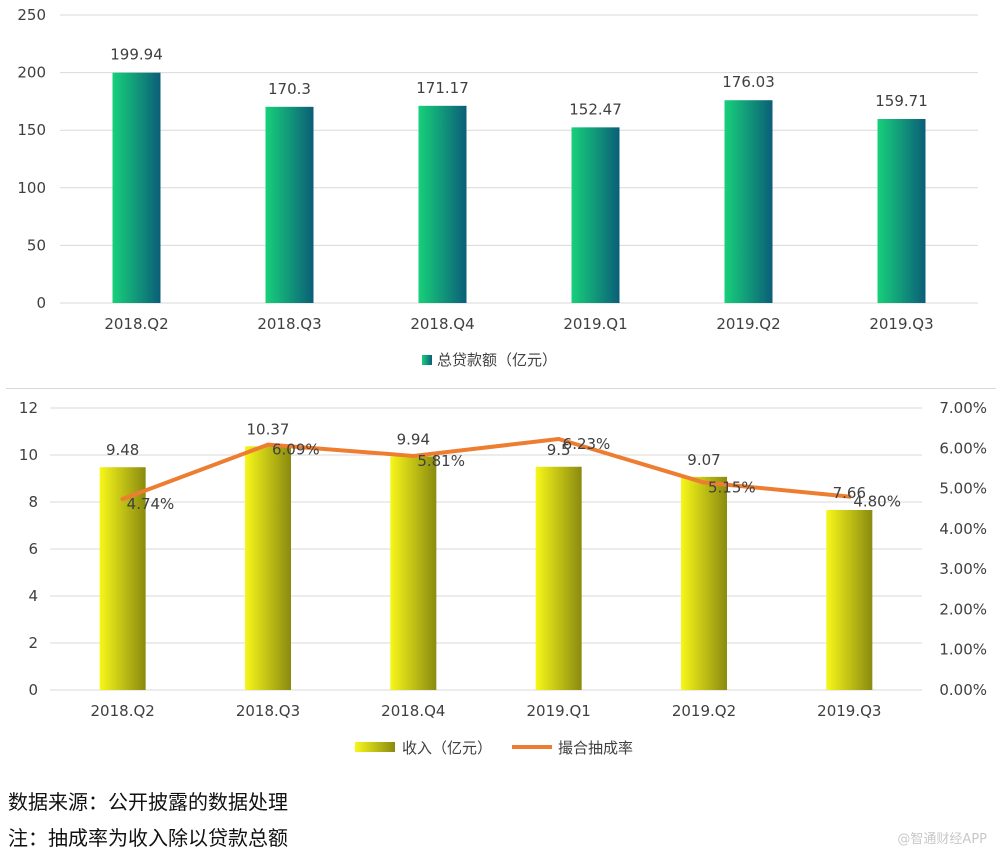 This screenshot has height=857, width=997. I want to click on line-data-label: 6.09%, so click(296, 450).